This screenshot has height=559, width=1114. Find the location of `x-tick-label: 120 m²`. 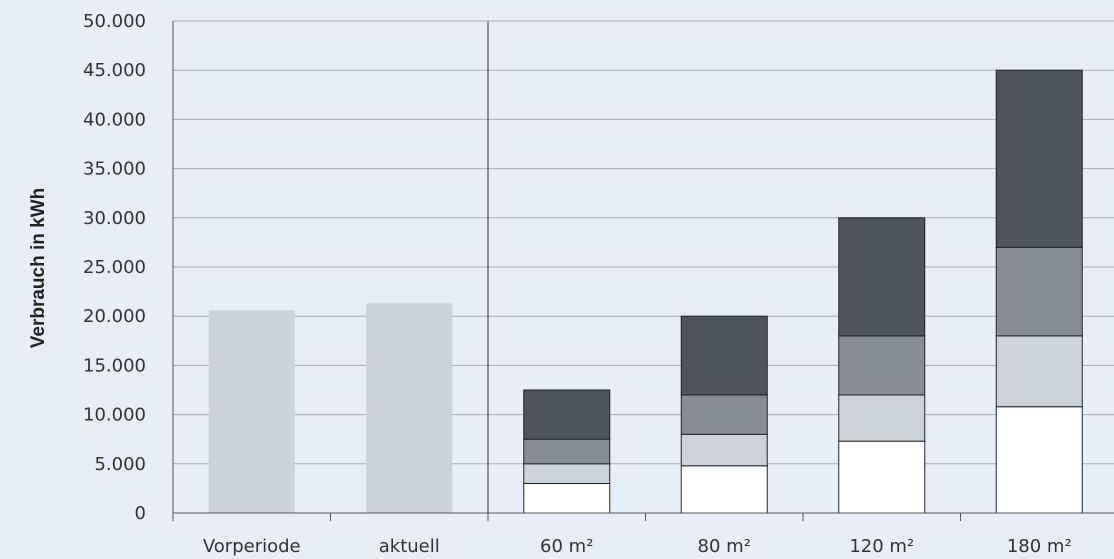

x-tick-label: 120 m² is located at coordinates (881, 546).